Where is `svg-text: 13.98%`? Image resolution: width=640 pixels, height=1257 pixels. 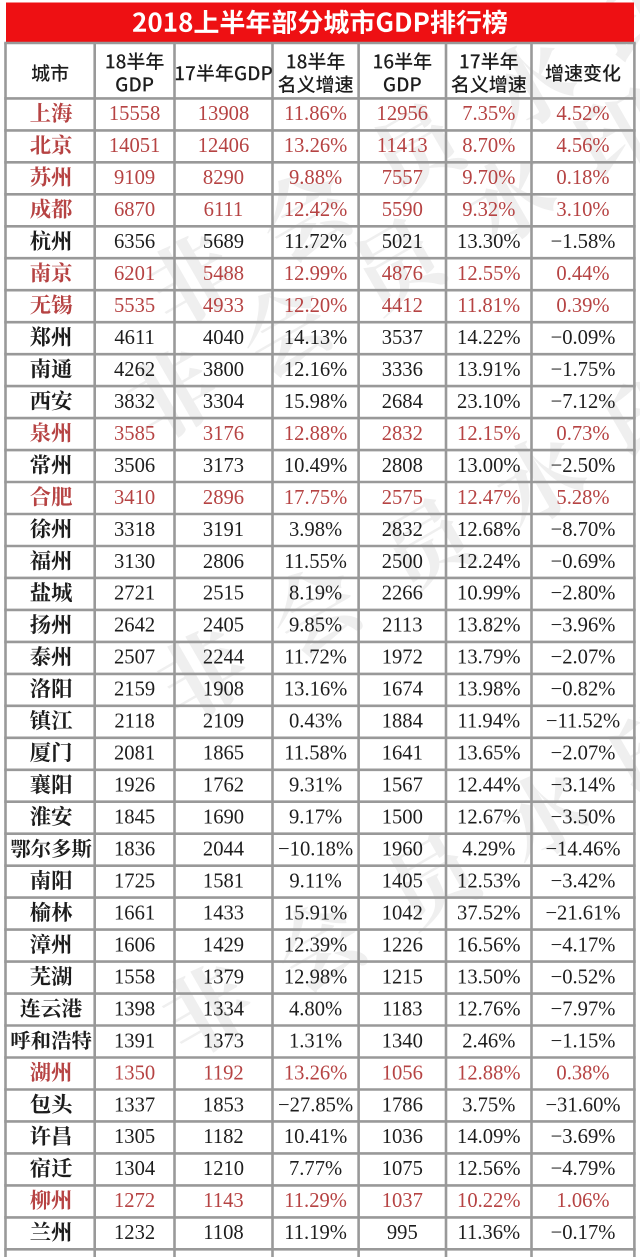
svg-text: 13.98% is located at coordinates (489, 690).